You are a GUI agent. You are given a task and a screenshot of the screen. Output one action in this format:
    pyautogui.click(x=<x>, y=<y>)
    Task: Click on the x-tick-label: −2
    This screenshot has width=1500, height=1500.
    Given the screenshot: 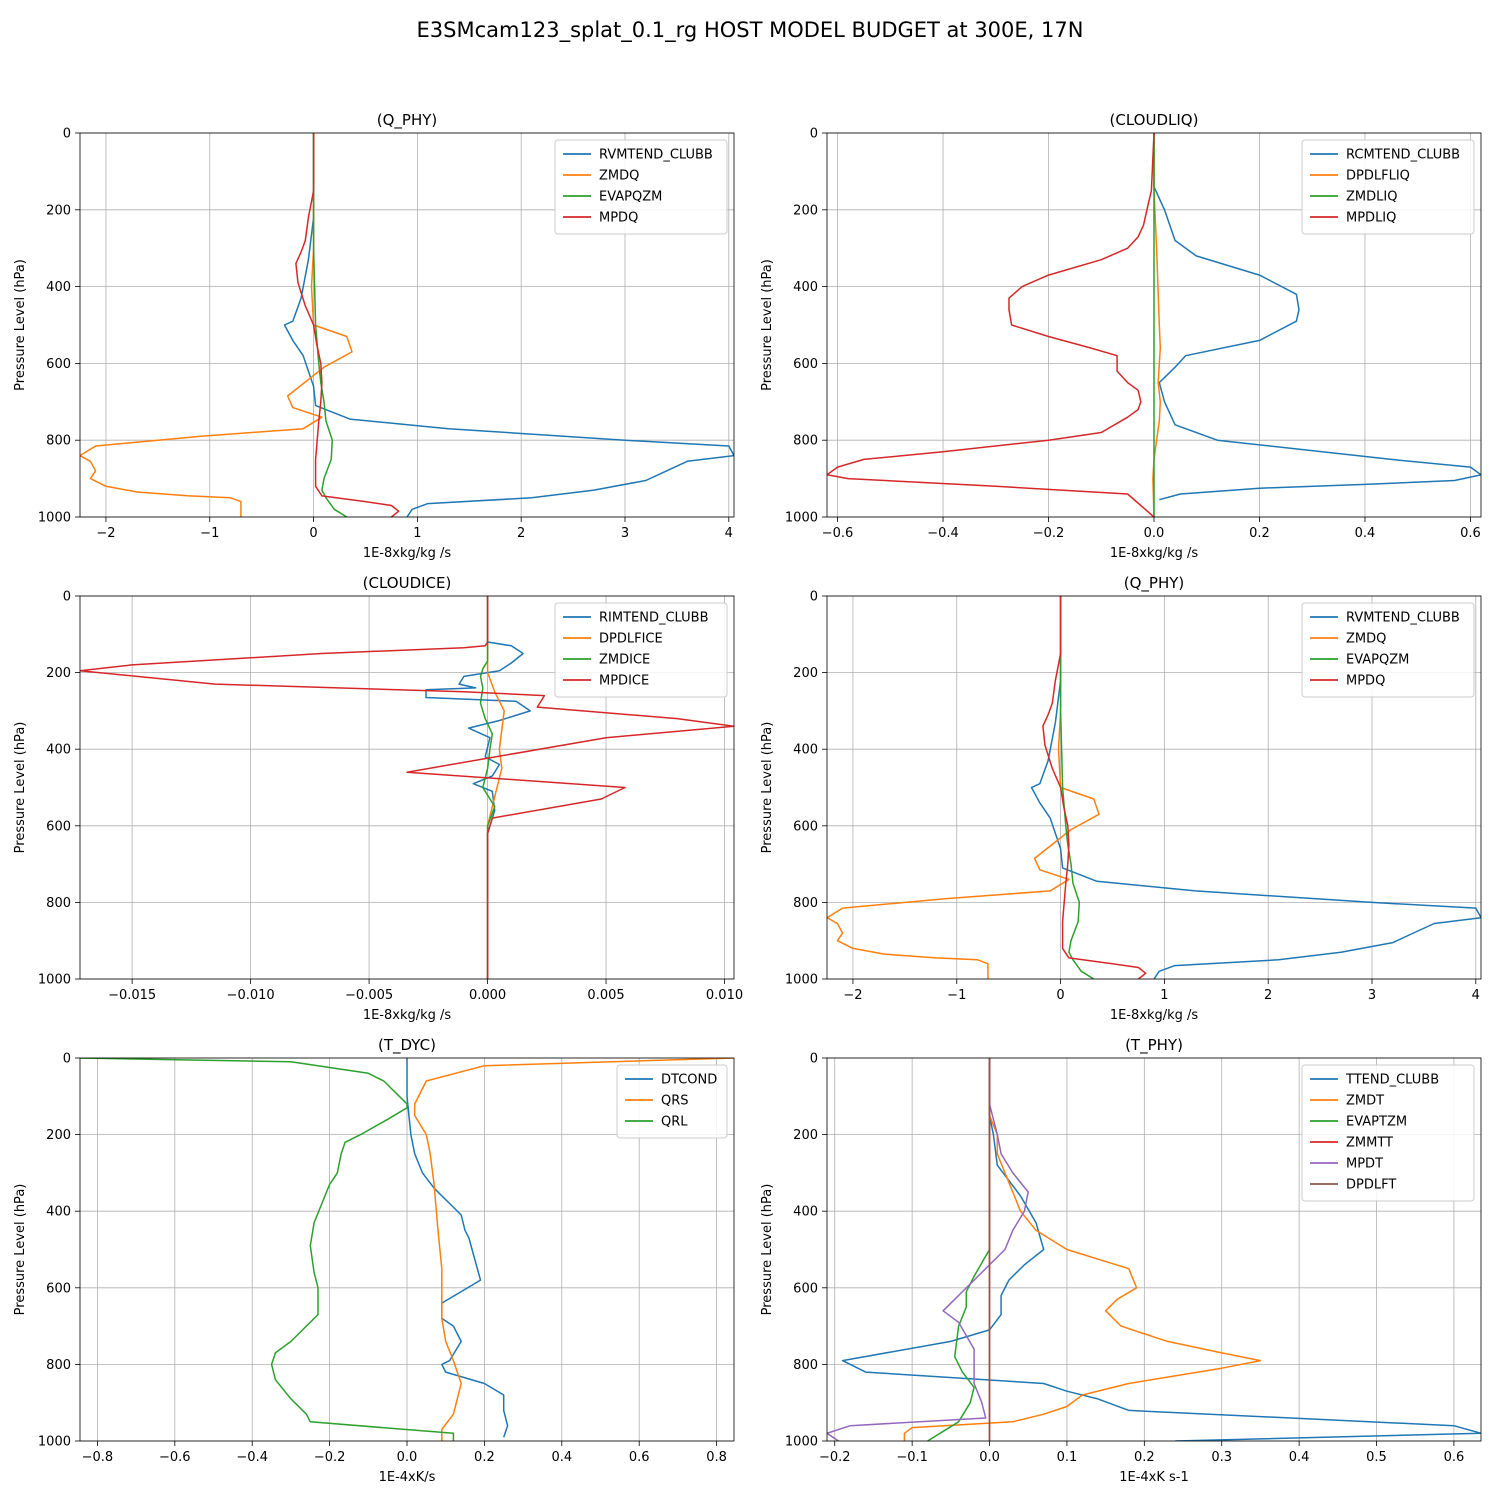 What is the action you would take?
    pyautogui.click(x=852, y=995)
    